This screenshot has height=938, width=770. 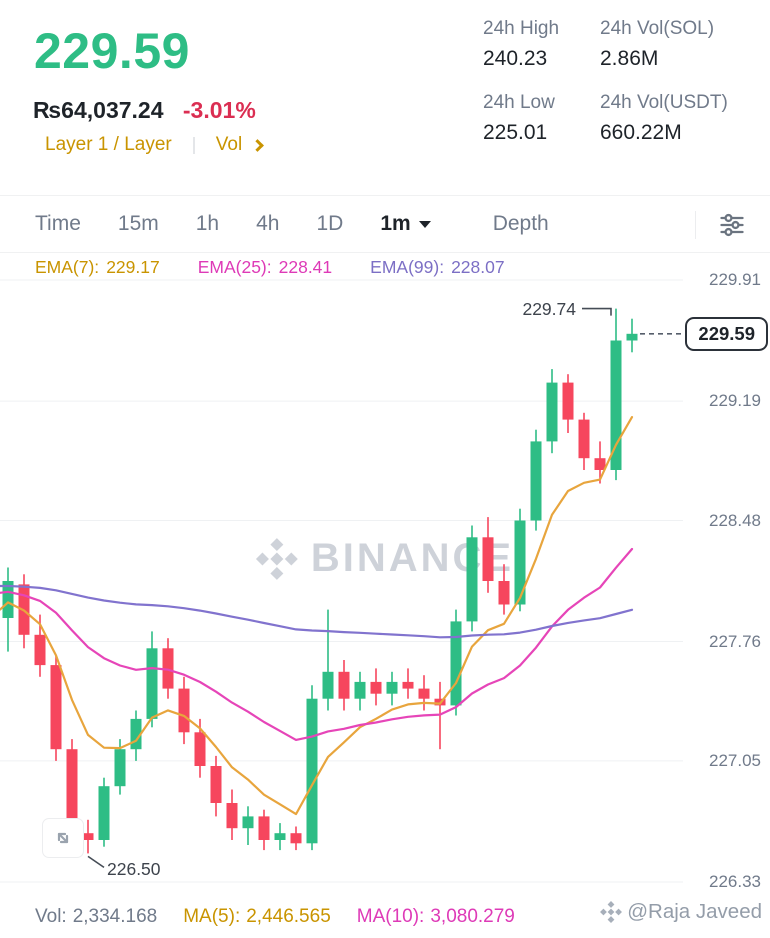 What do you see at coordinates (330, 223) in the screenshot?
I see `tab-1d: 1D` at bounding box center [330, 223].